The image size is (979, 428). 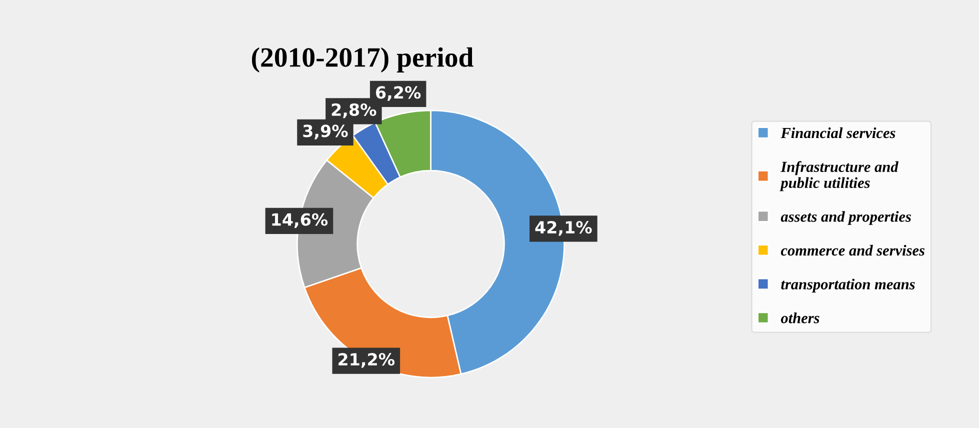 I want to click on legend-label: commerce and servises, so click(x=852, y=250).